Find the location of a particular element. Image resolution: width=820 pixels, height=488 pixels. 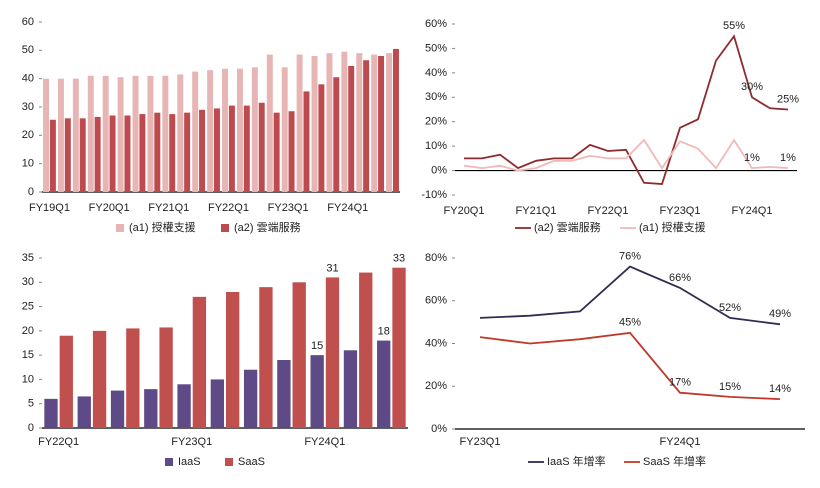

legend-label: IaaS 年增率 is located at coordinates (576, 461).